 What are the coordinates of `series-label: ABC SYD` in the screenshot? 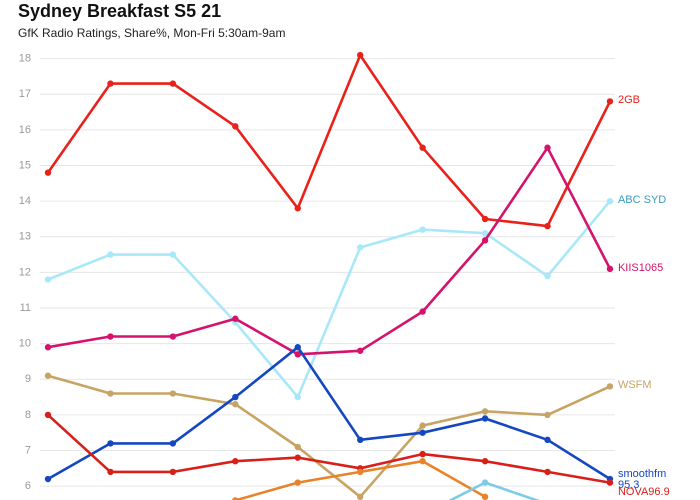 It's located at (642, 201).